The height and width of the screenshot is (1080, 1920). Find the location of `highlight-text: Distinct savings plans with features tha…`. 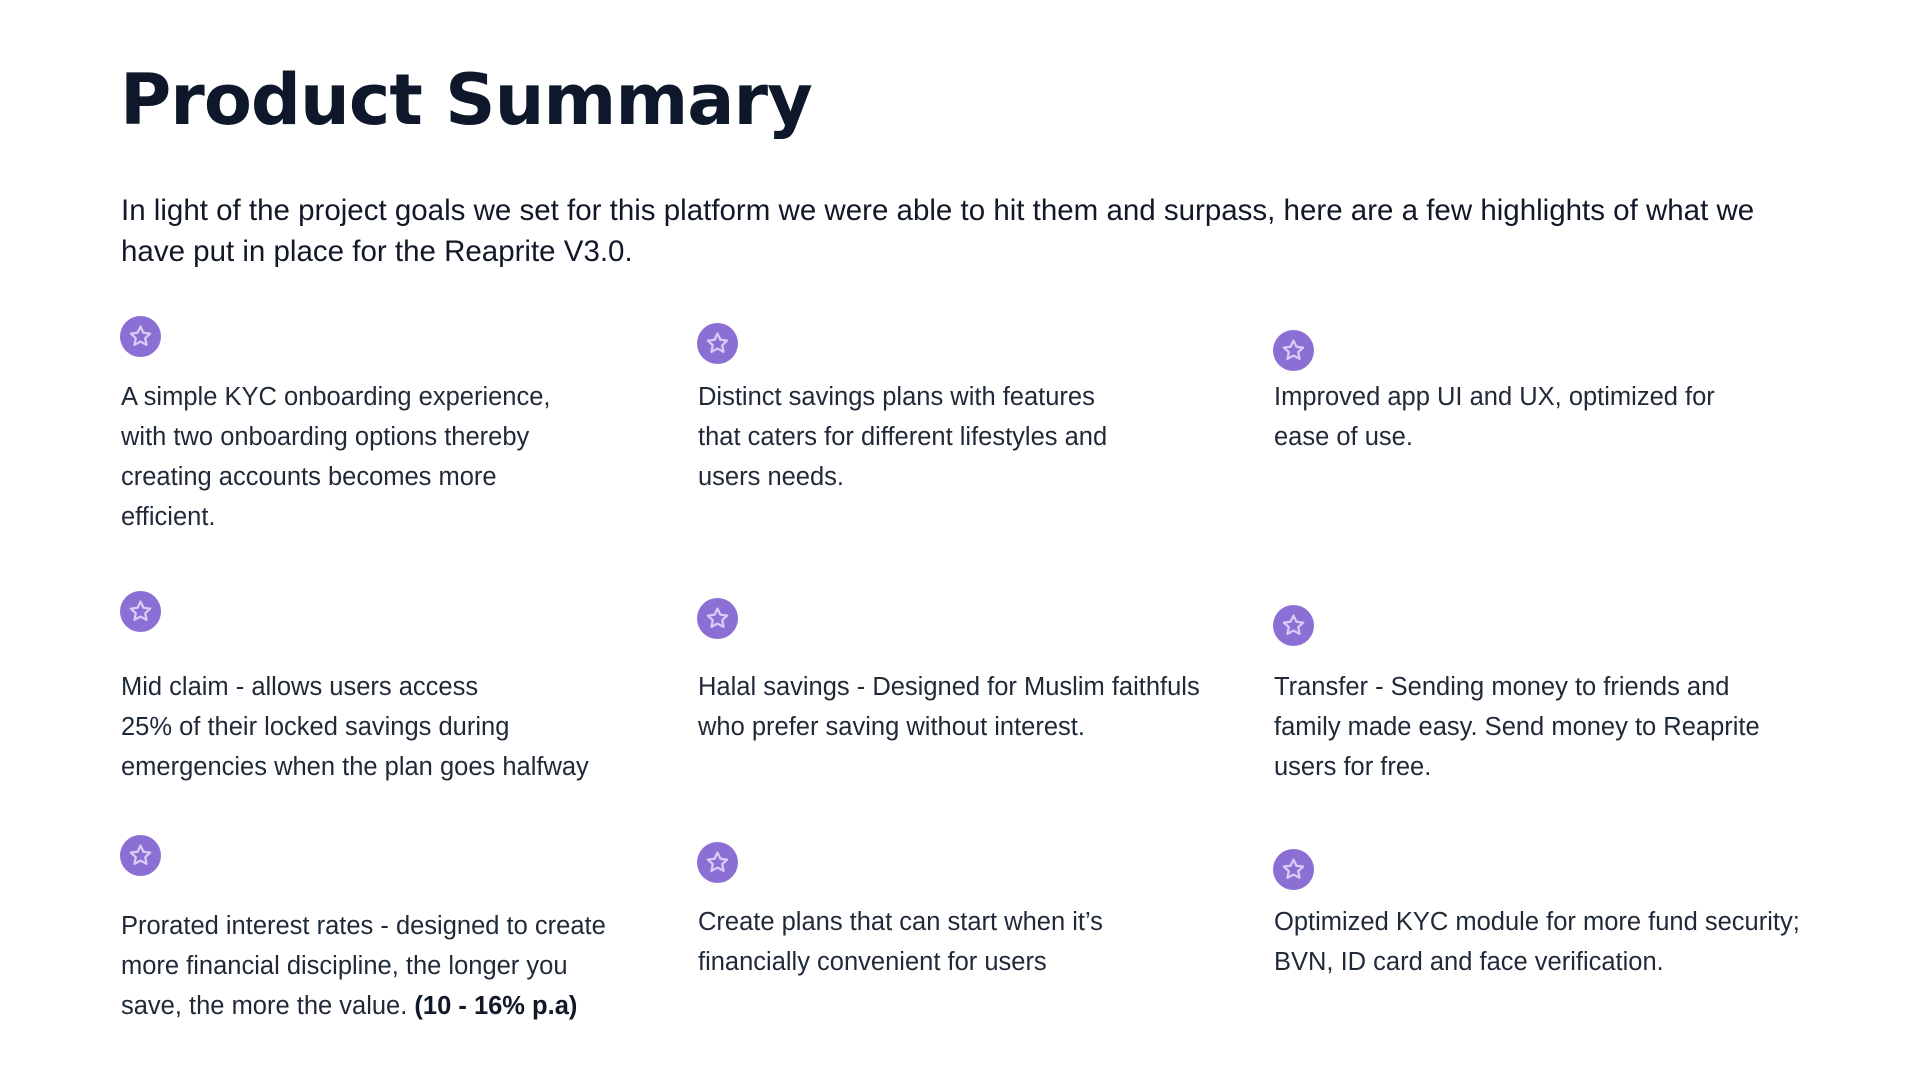

highlight-text: Distinct savings plans with features tha… is located at coordinates (903, 437).